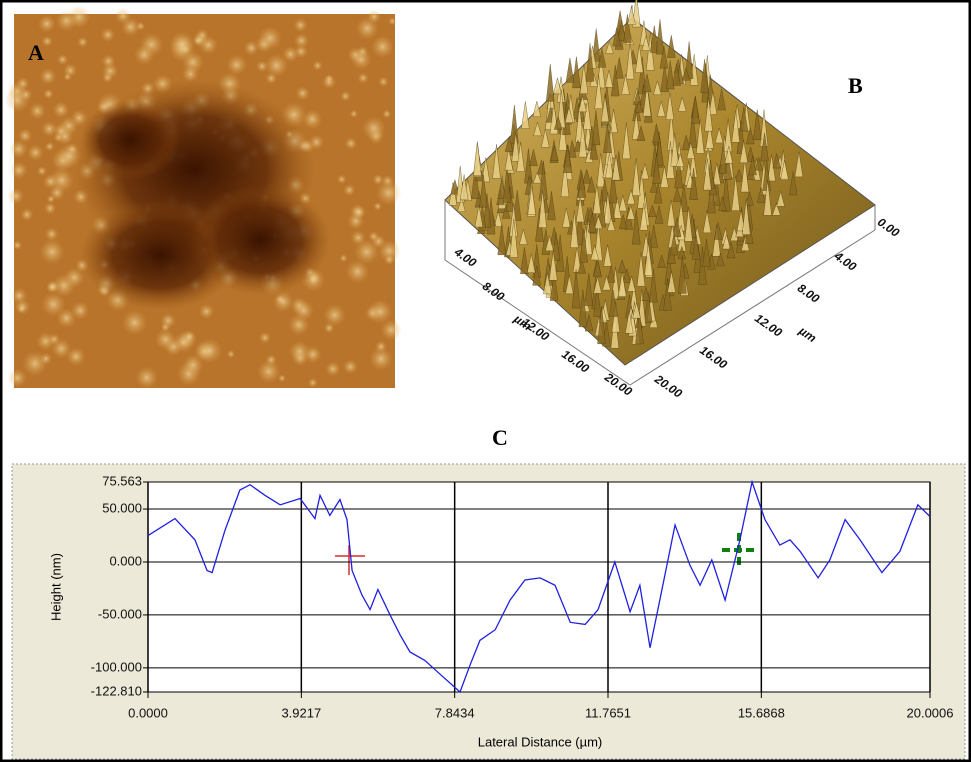  Describe the element at coordinates (120, 613) in the screenshot. I see `y-tick-label: -50.000` at that location.